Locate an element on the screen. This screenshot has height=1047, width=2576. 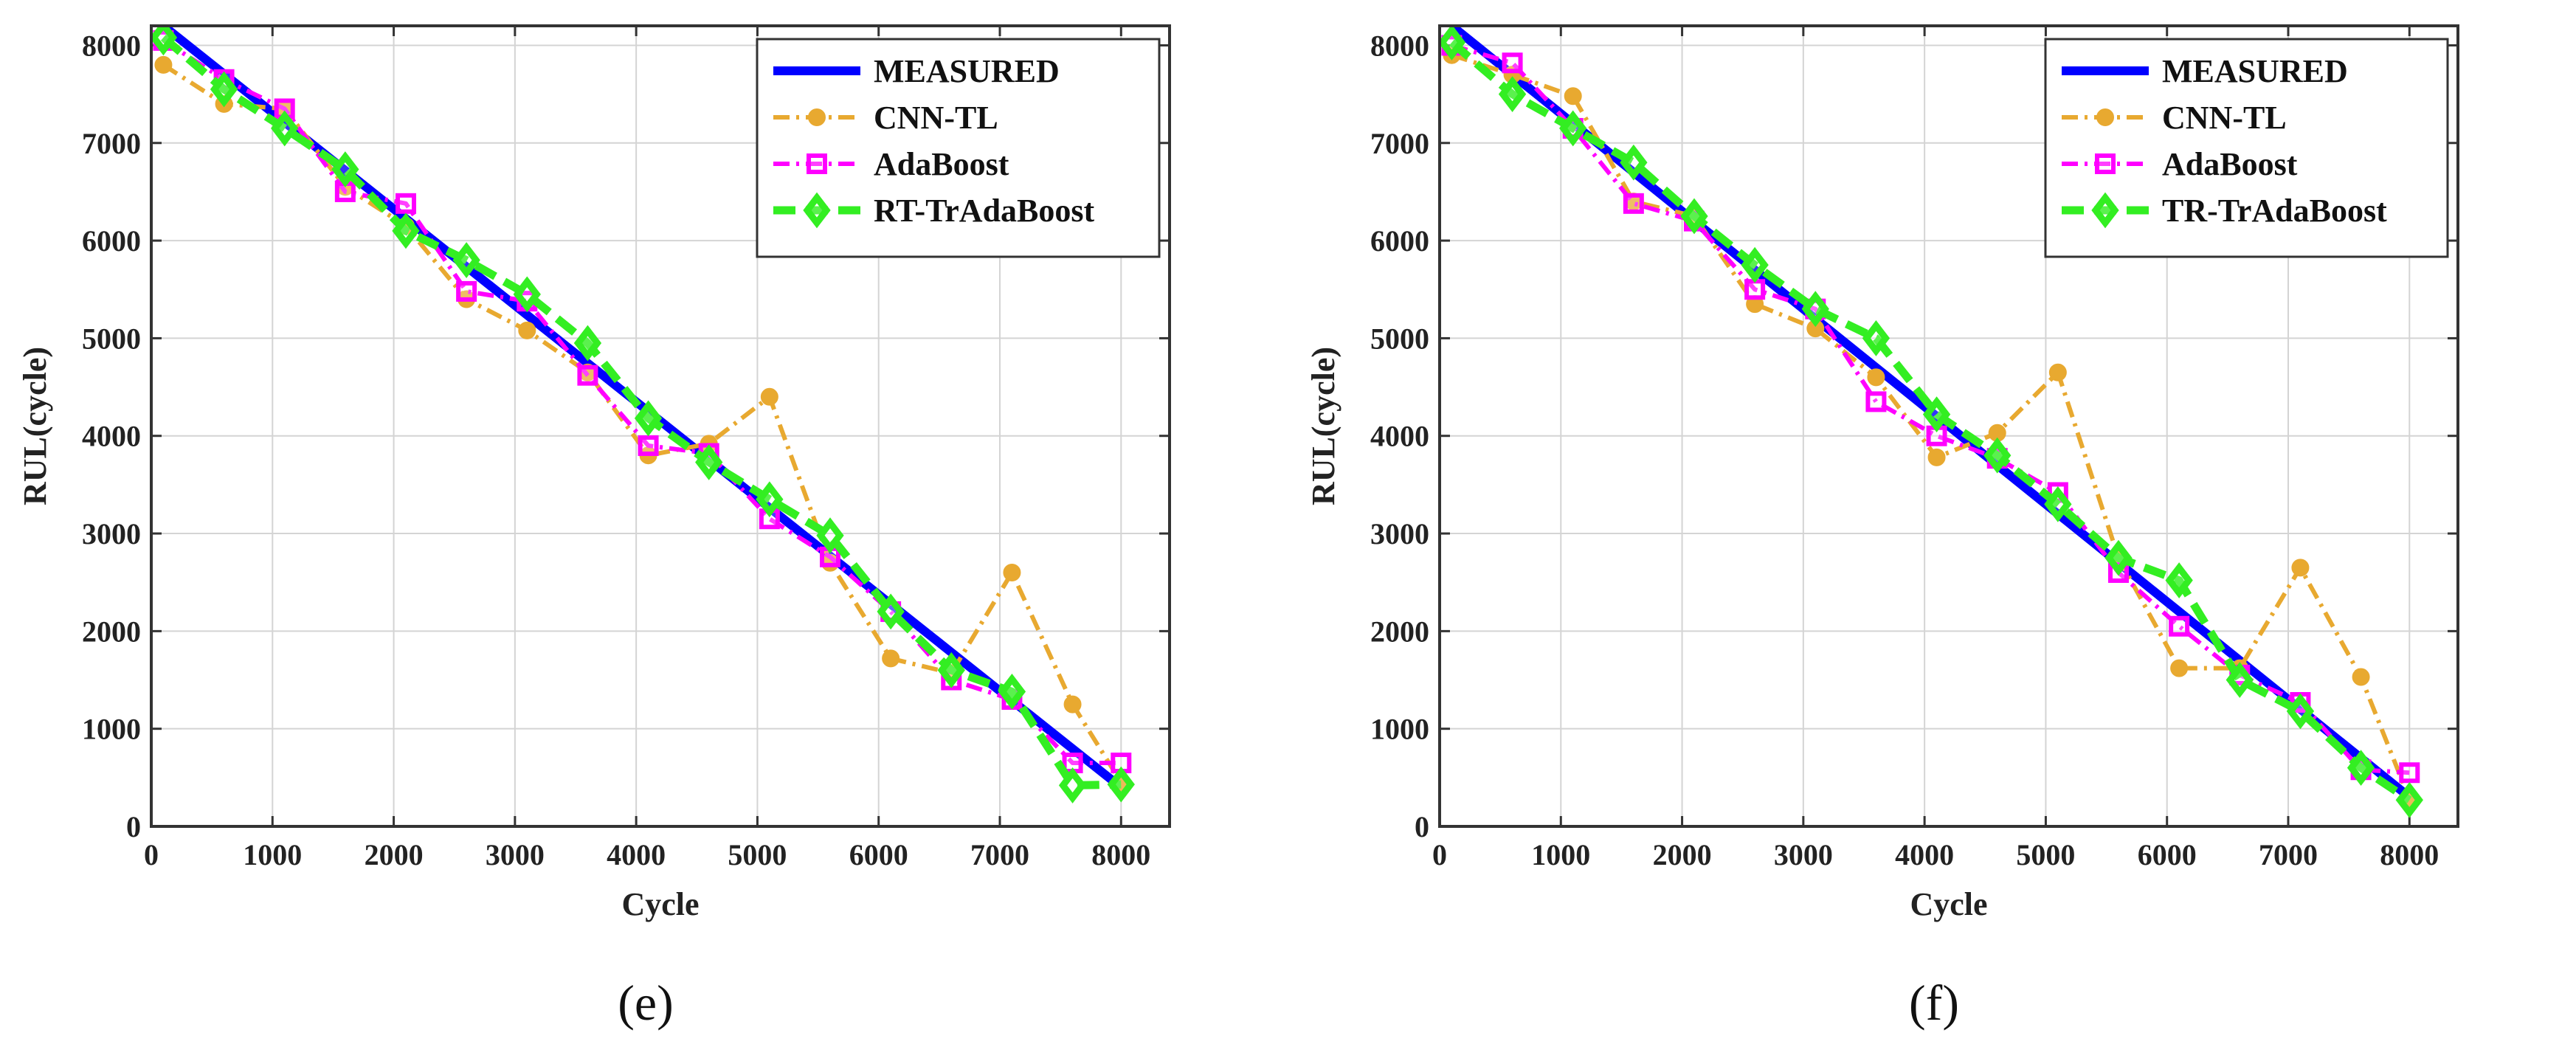
legend: MEASURED CNN-TL AdaBoost RT-TrAdaBoost is located at coordinates (958, 148).